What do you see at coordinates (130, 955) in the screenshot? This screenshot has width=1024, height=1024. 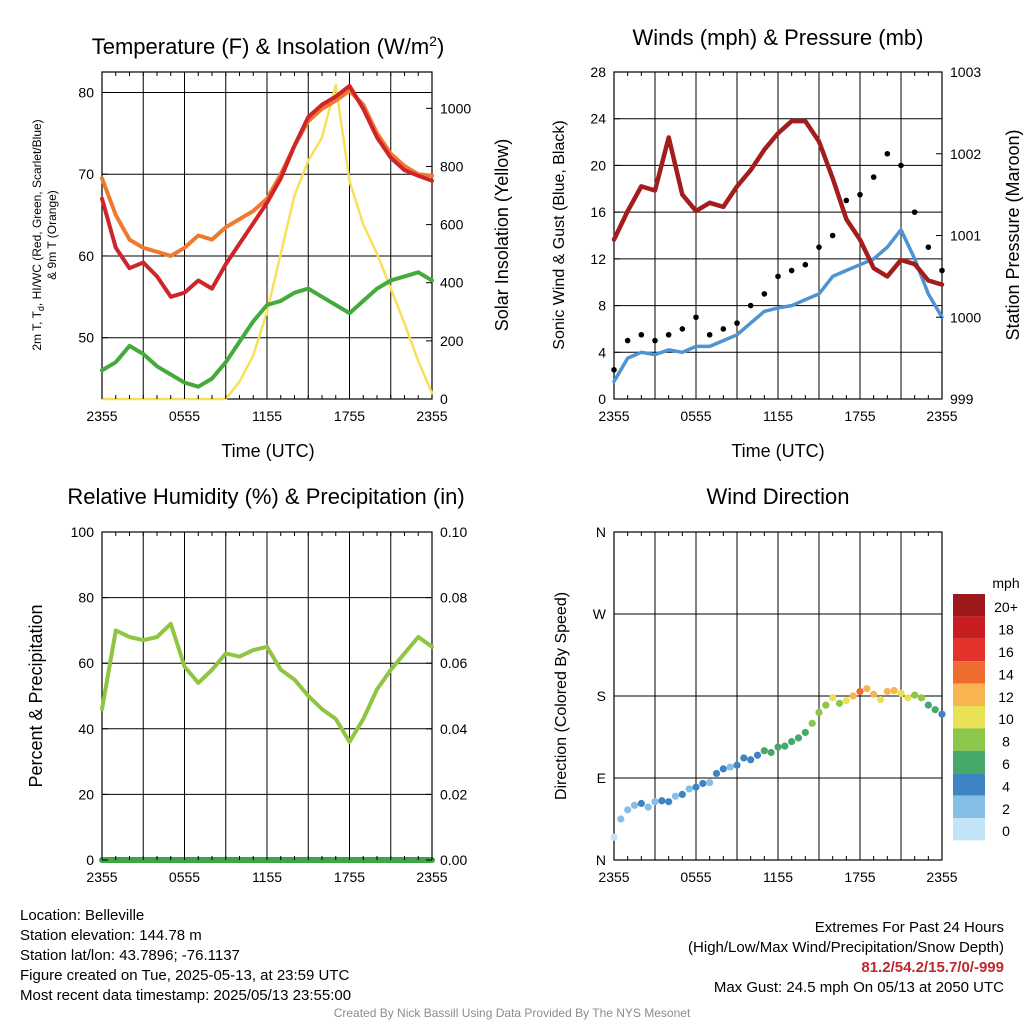 I see `station-latlon: Station lat/lon: 43.7896; -76.1137` at bounding box center [130, 955].